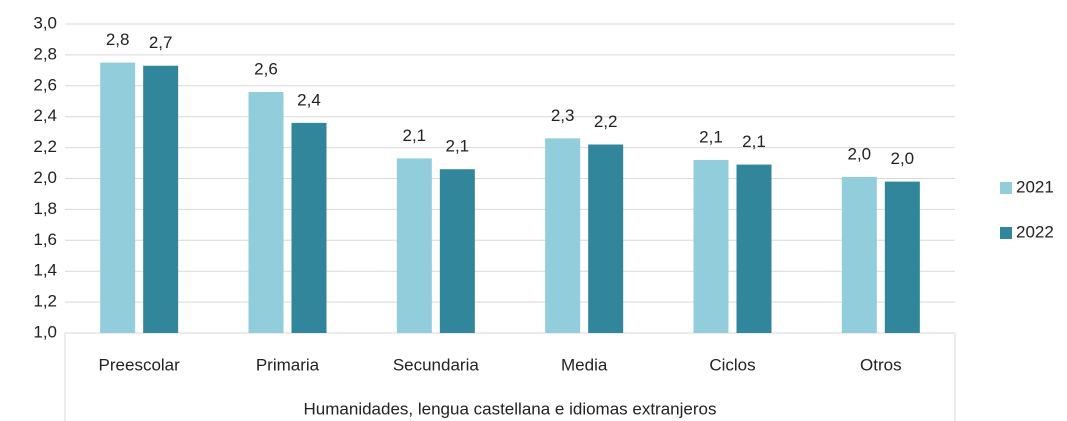 Image resolution: width=1067 pixels, height=421 pixels. What do you see at coordinates (1035, 231) in the screenshot?
I see `legend-label: 2022` at bounding box center [1035, 231].